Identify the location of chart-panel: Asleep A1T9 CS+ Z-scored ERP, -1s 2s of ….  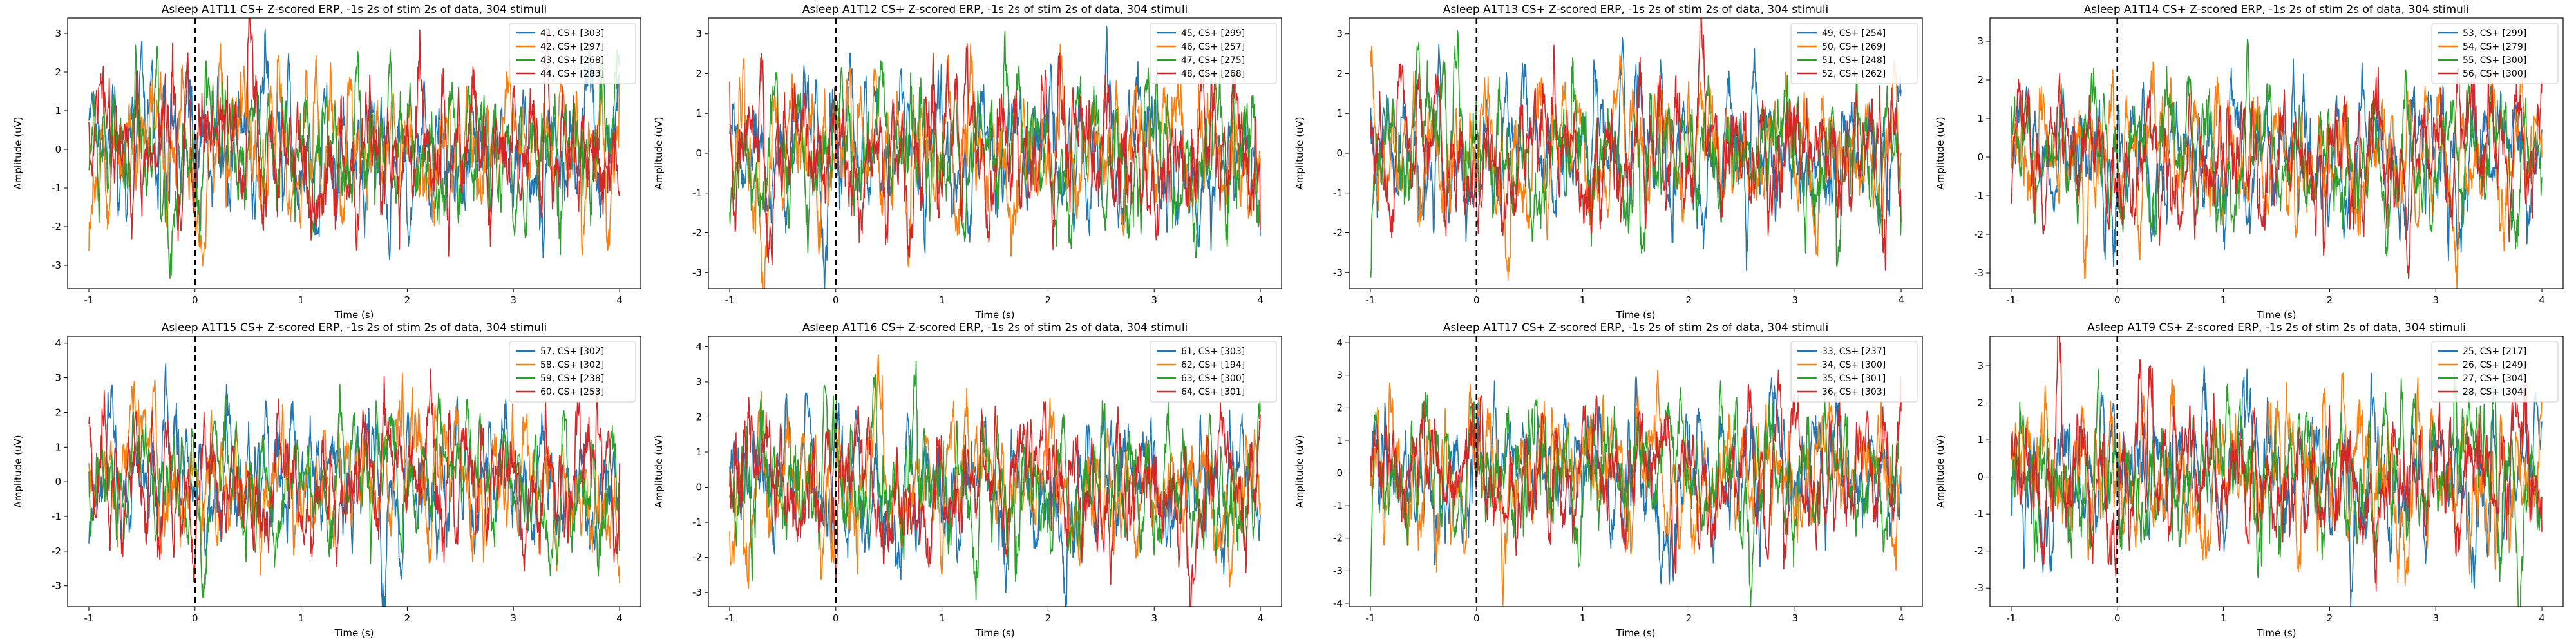
(2249, 480).